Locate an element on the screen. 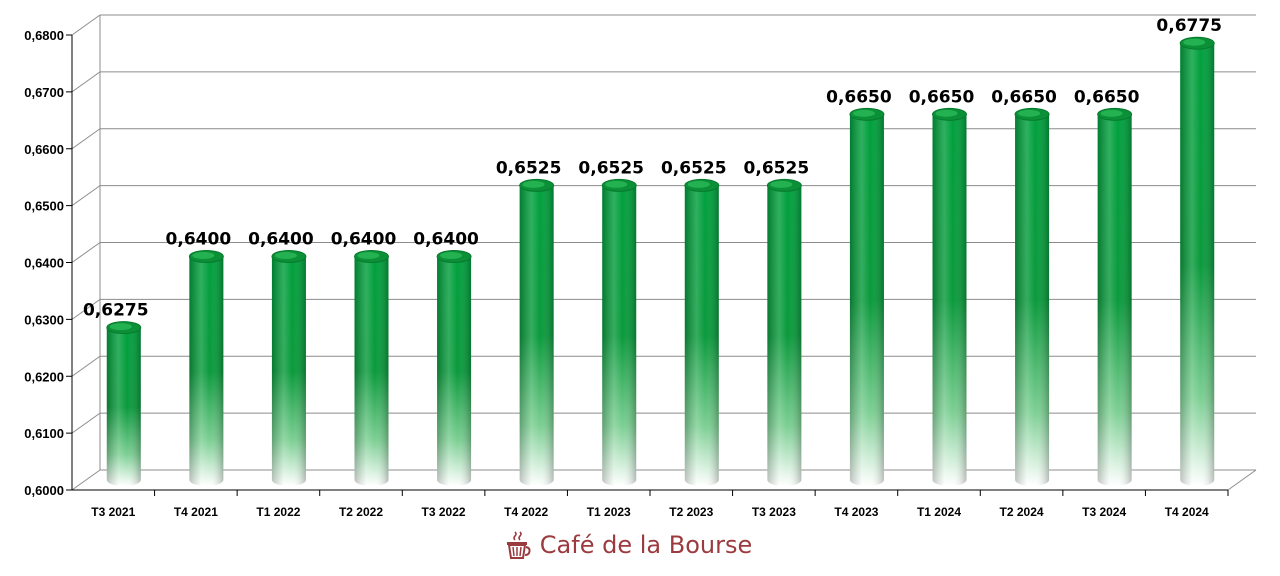 This screenshot has height=576, width=1280. x-tick-label: T3 2022 is located at coordinates (444, 512).